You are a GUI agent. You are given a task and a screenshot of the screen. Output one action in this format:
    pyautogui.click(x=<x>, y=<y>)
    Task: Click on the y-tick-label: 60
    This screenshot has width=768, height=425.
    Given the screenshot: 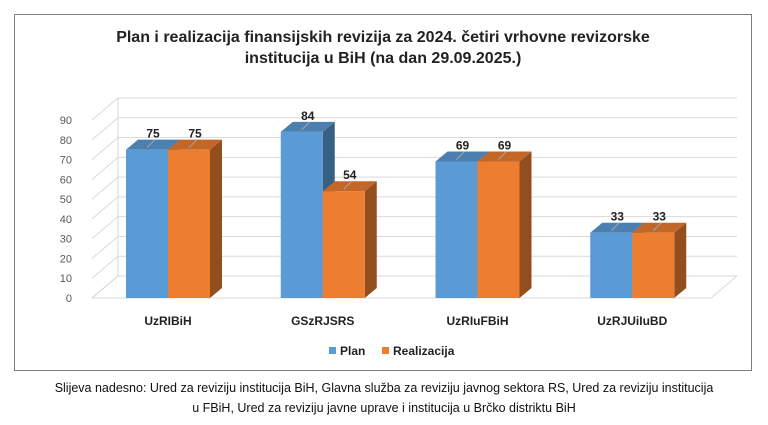 What is the action you would take?
    pyautogui.click(x=66, y=180)
    